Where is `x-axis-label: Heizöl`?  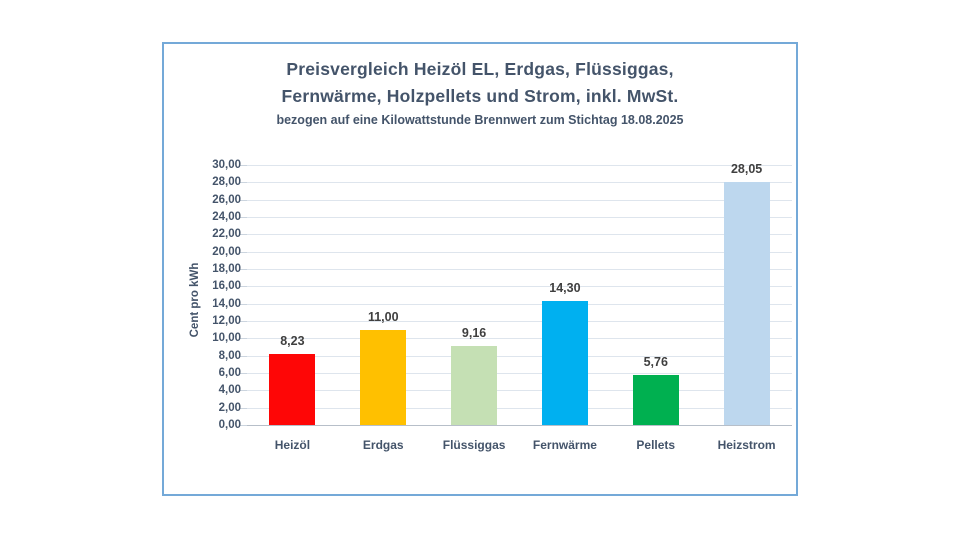 x-axis-label: Heizöl is located at coordinates (292, 445).